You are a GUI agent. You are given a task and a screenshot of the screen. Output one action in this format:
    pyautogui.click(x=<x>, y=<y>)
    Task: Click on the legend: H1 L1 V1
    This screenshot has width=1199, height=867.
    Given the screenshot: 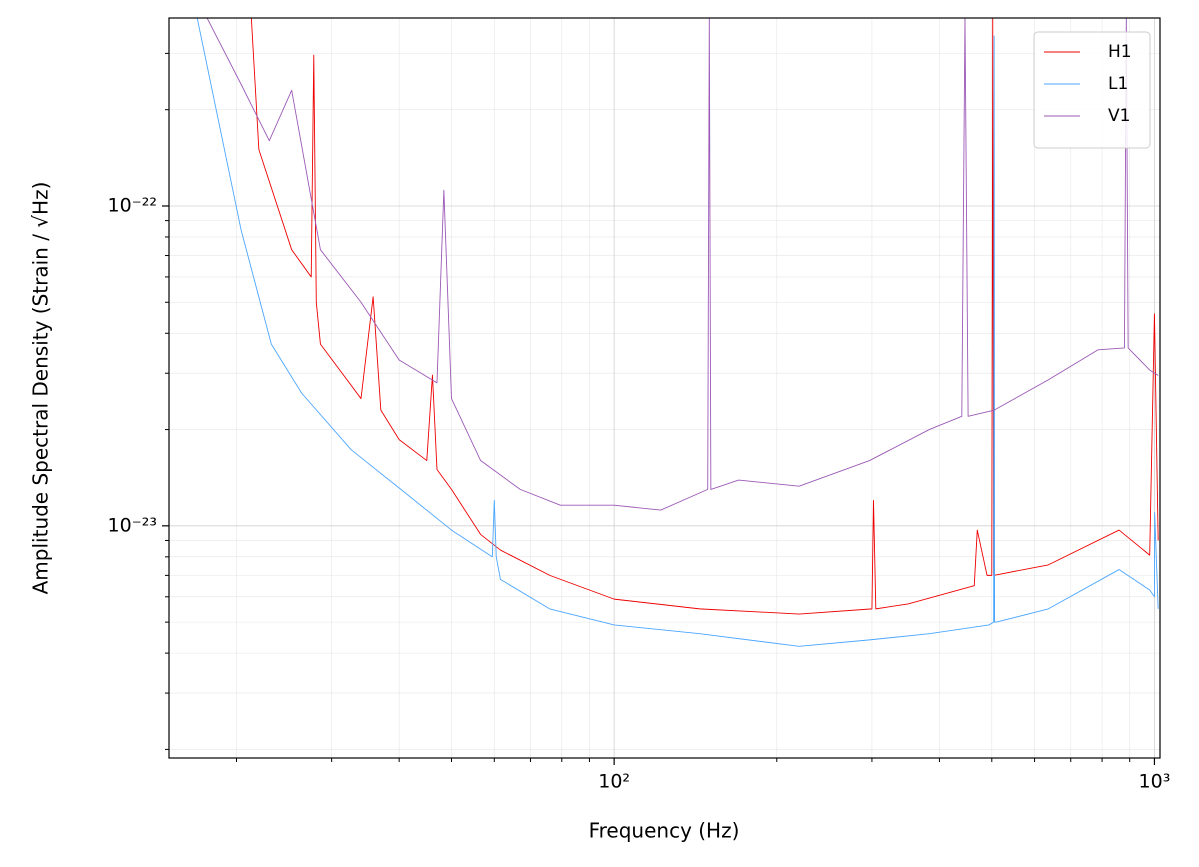 What is the action you would take?
    pyautogui.click(x=1092, y=90)
    